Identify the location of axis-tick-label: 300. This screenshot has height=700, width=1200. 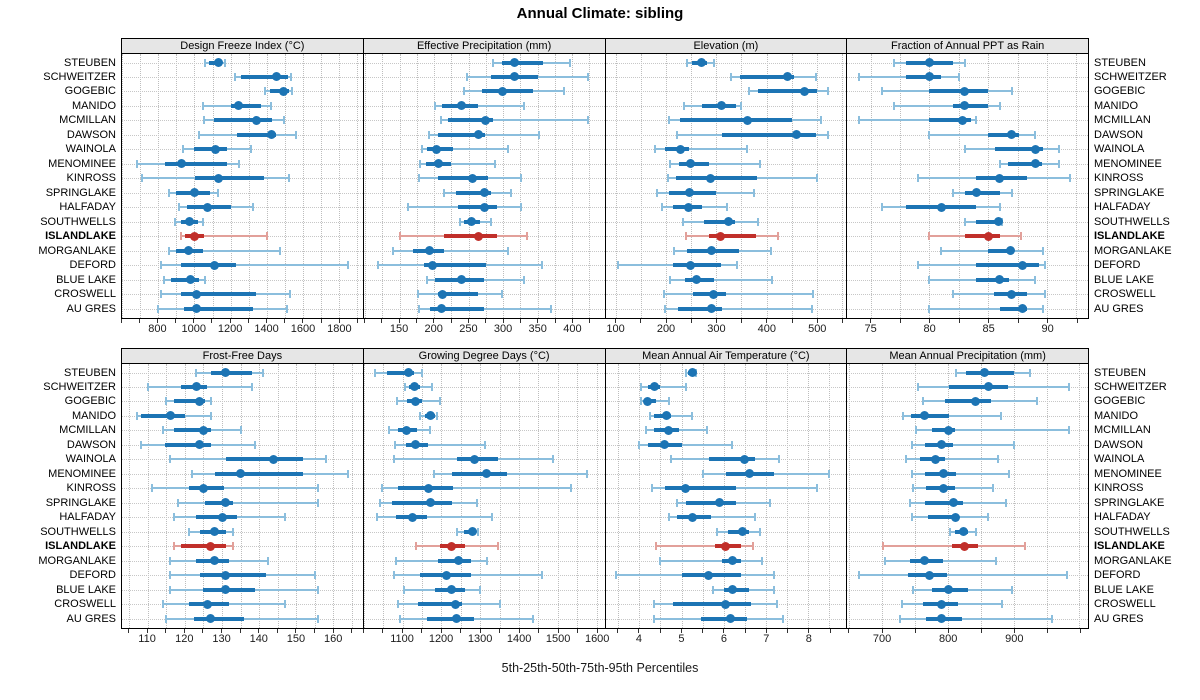
(716, 329).